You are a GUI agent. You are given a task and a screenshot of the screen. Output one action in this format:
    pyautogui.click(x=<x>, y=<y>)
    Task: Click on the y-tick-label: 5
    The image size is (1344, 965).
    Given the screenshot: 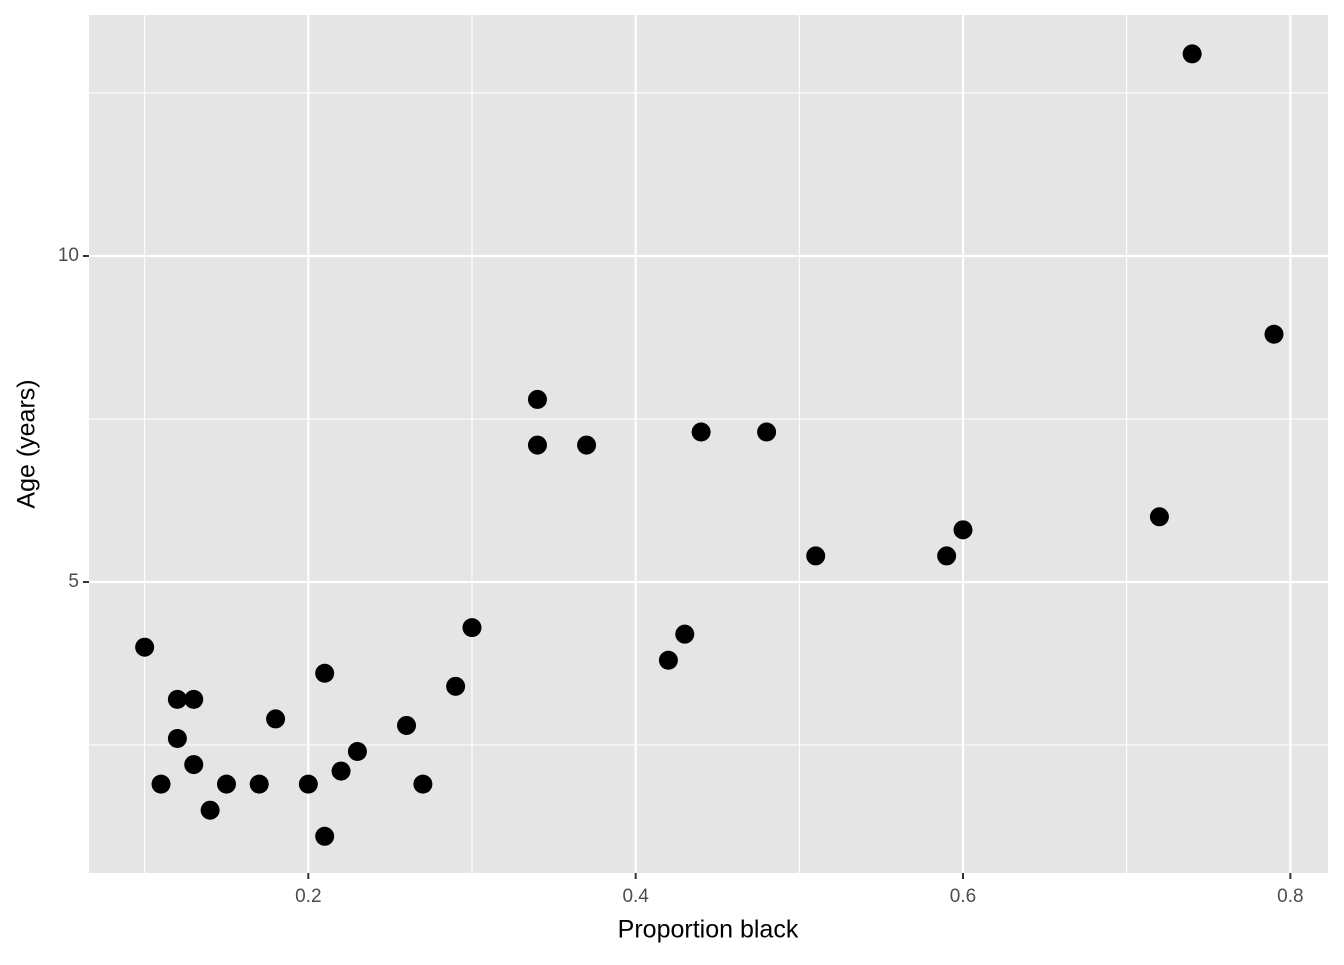 What is the action you would take?
    pyautogui.click(x=73, y=581)
    